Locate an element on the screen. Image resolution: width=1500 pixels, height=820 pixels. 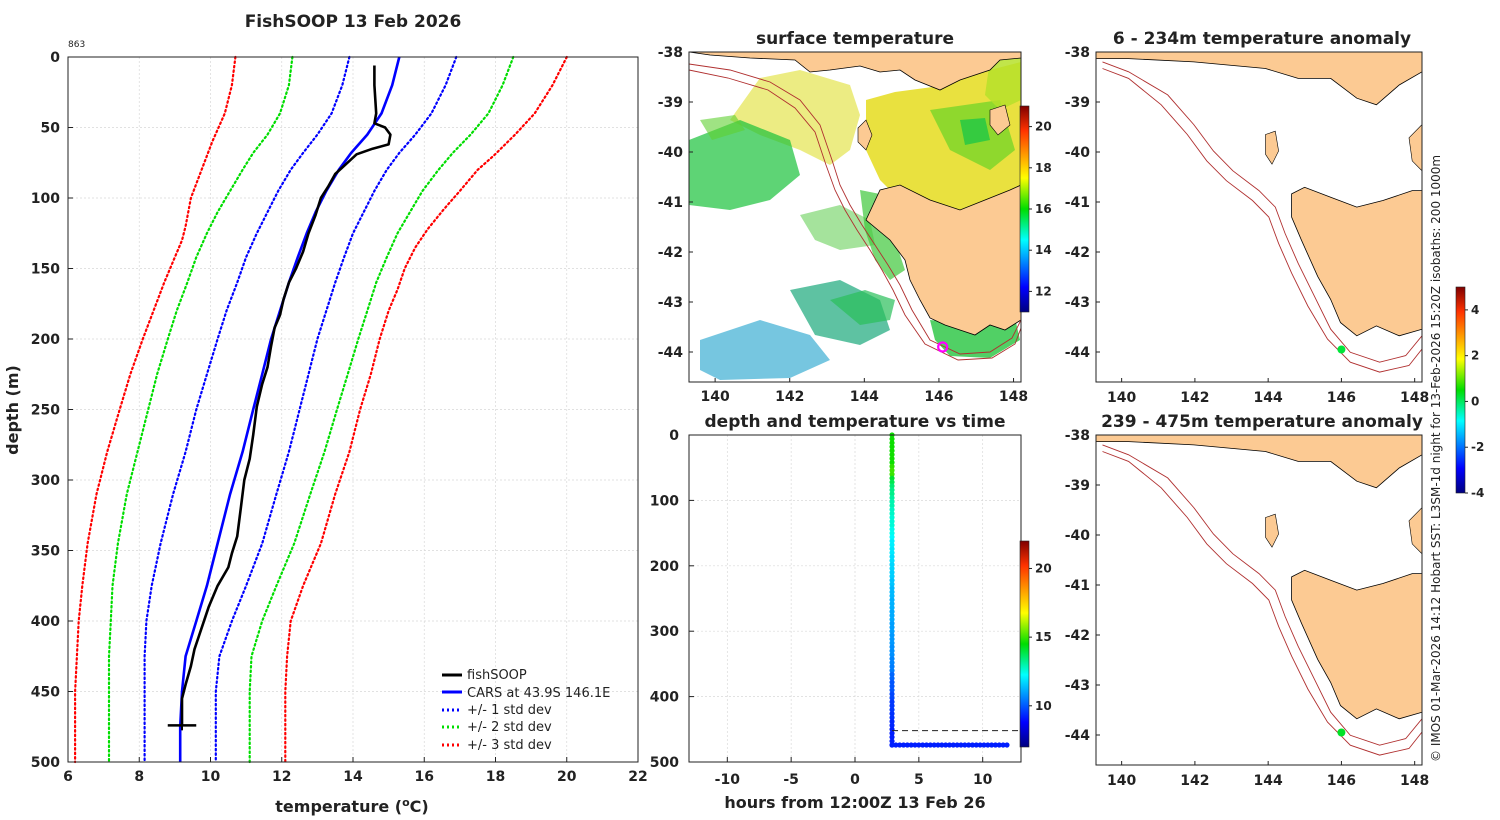
profile-xtick-label: 8 is located at coordinates (139, 777).